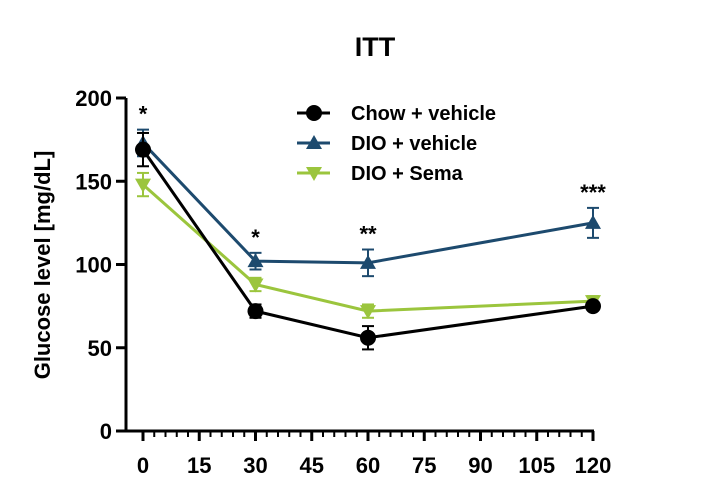 The height and width of the screenshot is (500, 708). I want to click on legend-label: DIO + vehicle, so click(414, 144).